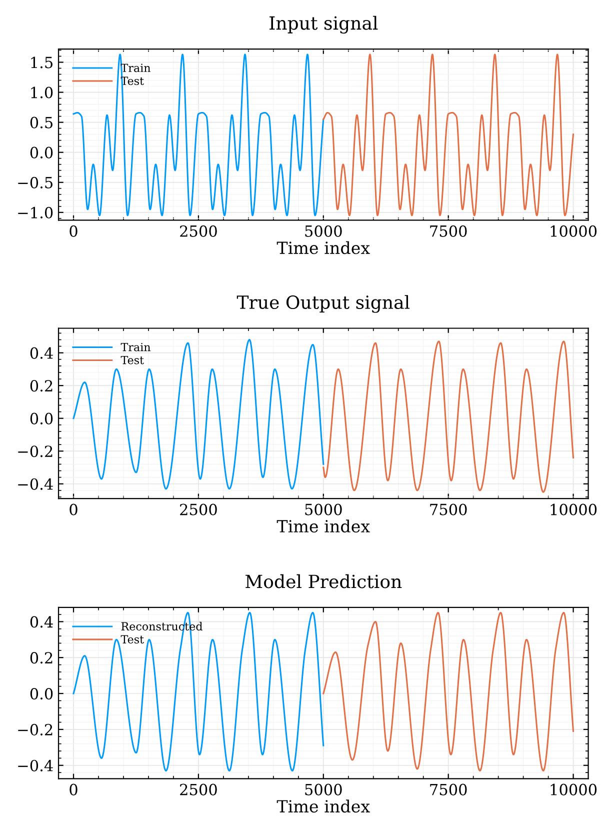  I want to click on y-tick-label: −0.5, so click(35, 182).